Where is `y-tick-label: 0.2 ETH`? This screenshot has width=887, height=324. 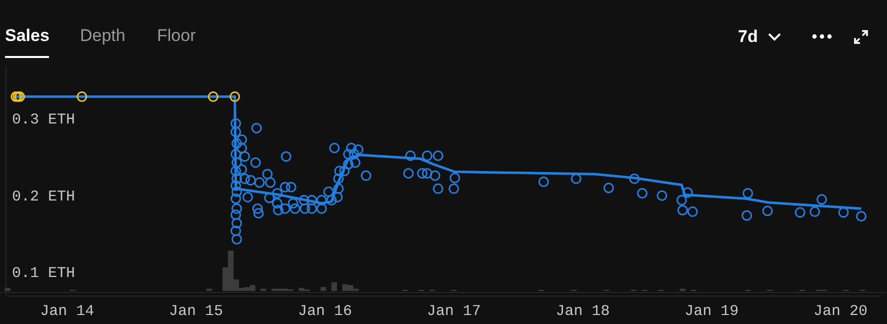
y-tick-label: 0.2 ETH is located at coordinates (44, 197).